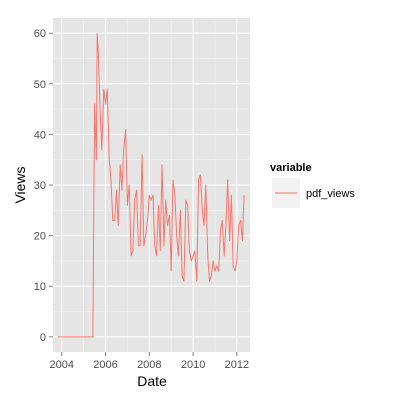  What do you see at coordinates (330, 194) in the screenshot?
I see `legend-label: pdf_views` at bounding box center [330, 194].